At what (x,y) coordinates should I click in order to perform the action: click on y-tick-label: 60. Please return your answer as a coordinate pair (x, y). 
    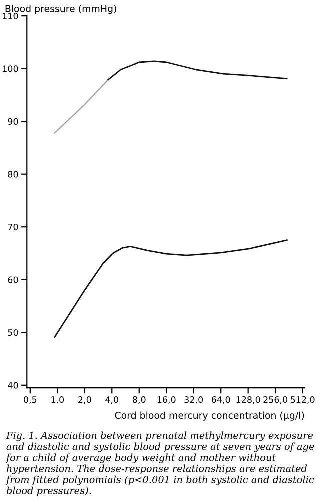
    Looking at the image, I should click on (13, 280).